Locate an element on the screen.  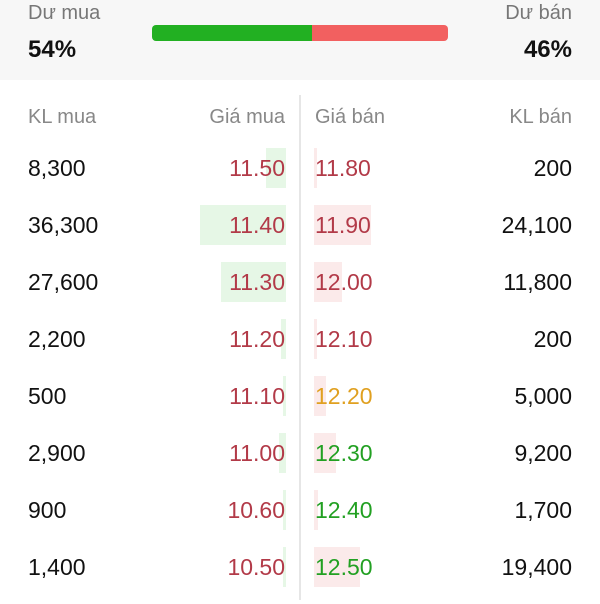
header-sell-price: Giá bán is located at coordinates (350, 117).